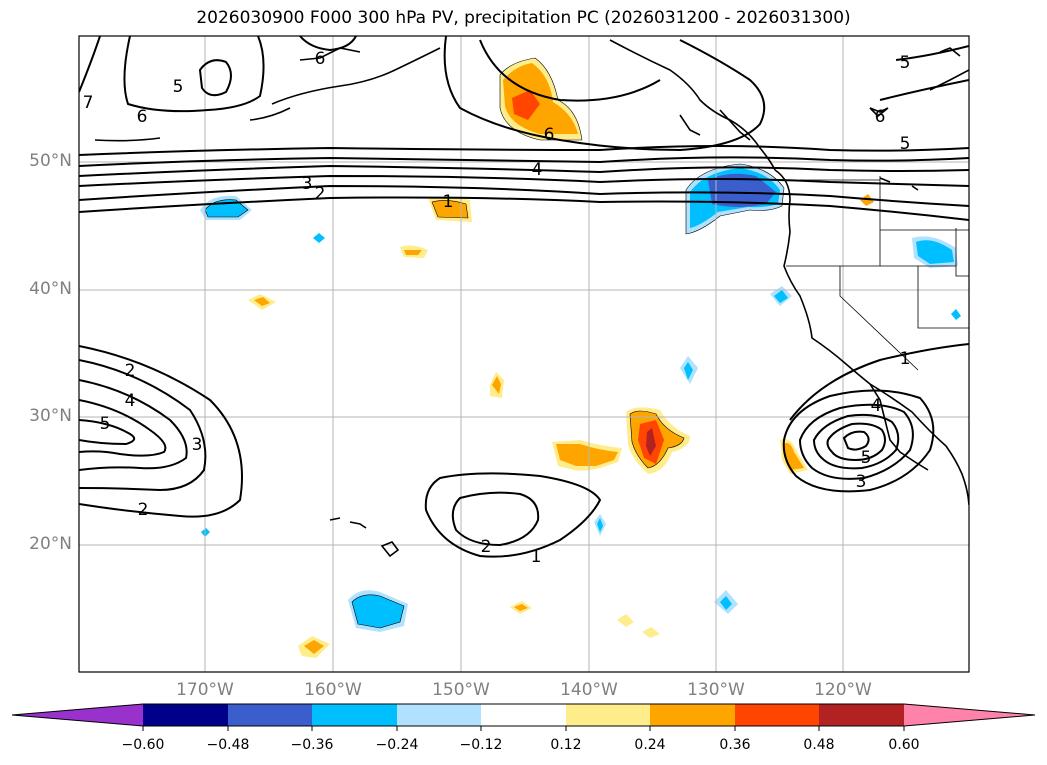  What do you see at coordinates (843, 690) in the screenshot?
I see `lon-label-120w: 120°W` at bounding box center [843, 690].